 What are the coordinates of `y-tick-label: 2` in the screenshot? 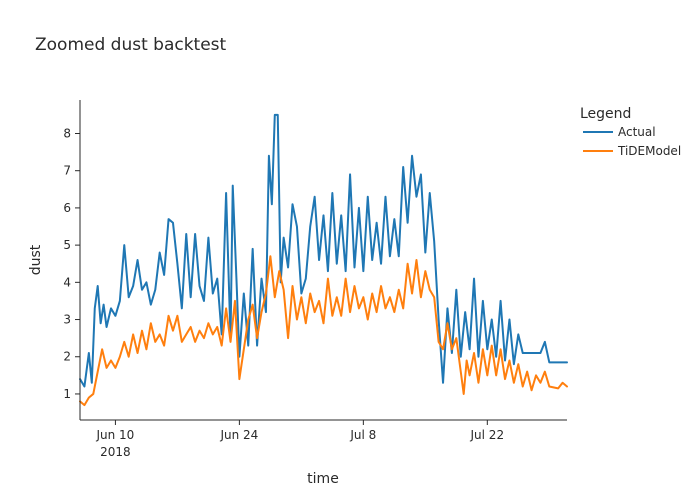 It's located at (67, 357).